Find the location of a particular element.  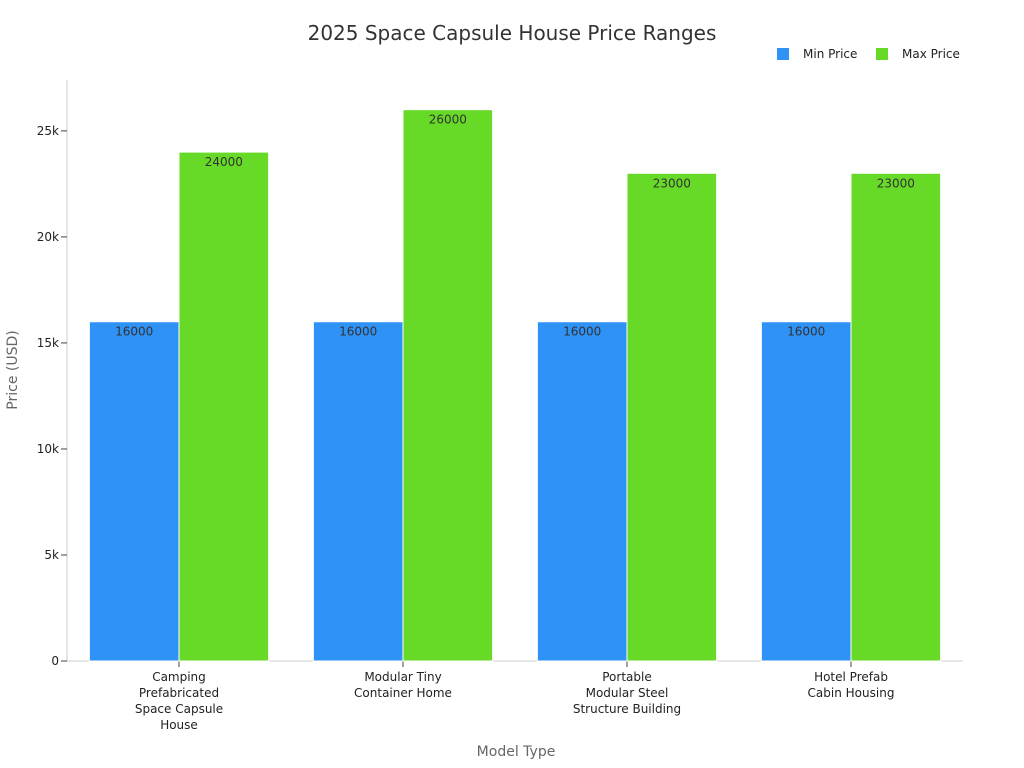

y-tick-label: 5k is located at coordinates (51, 555).